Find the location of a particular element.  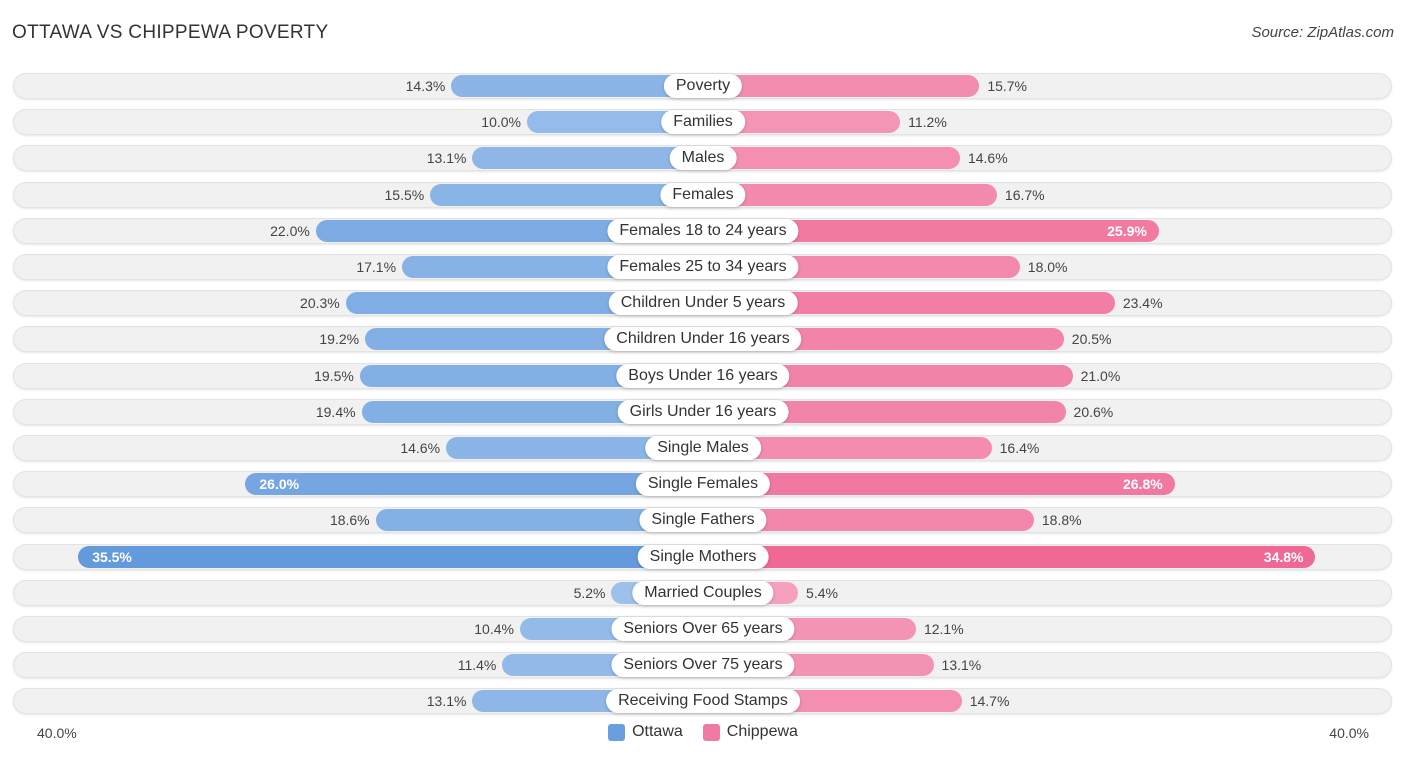

axis-label-left: 40.0% is located at coordinates (57, 733).